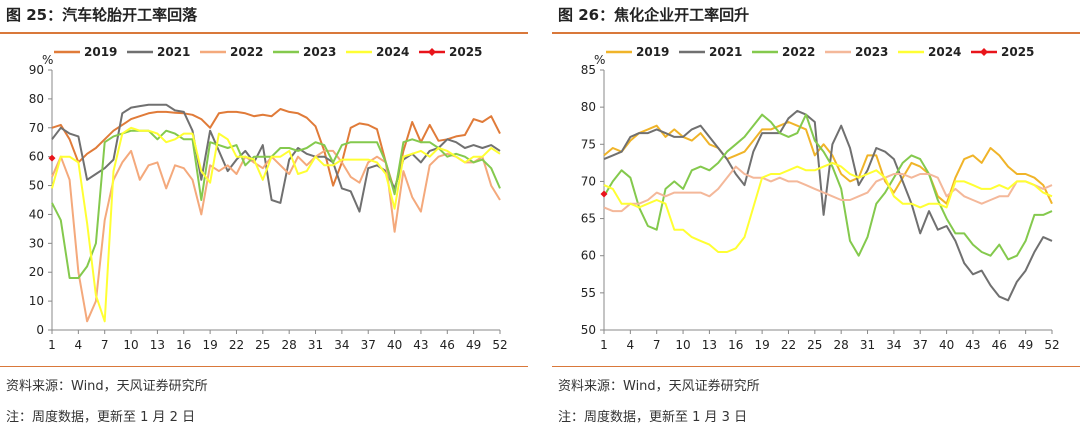 Image resolution: width=1080 pixels, height=428 pixels. What do you see at coordinates (36, 243) in the screenshot?
I see `y-tick-label: 30` at bounding box center [36, 243].